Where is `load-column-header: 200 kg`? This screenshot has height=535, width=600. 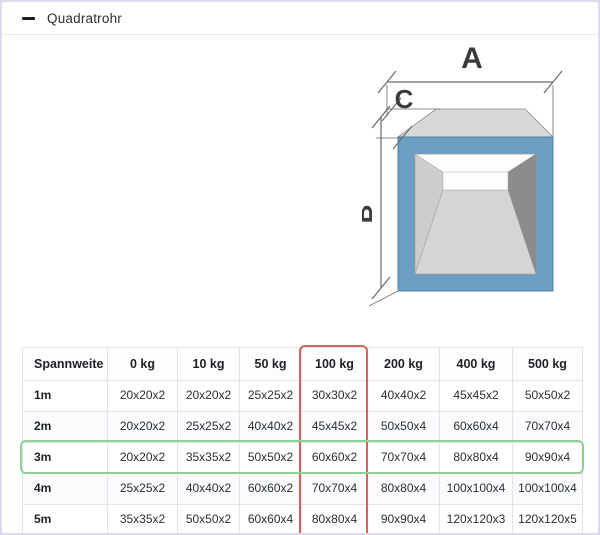
load-column-header: 200 kg is located at coordinates (403, 364).